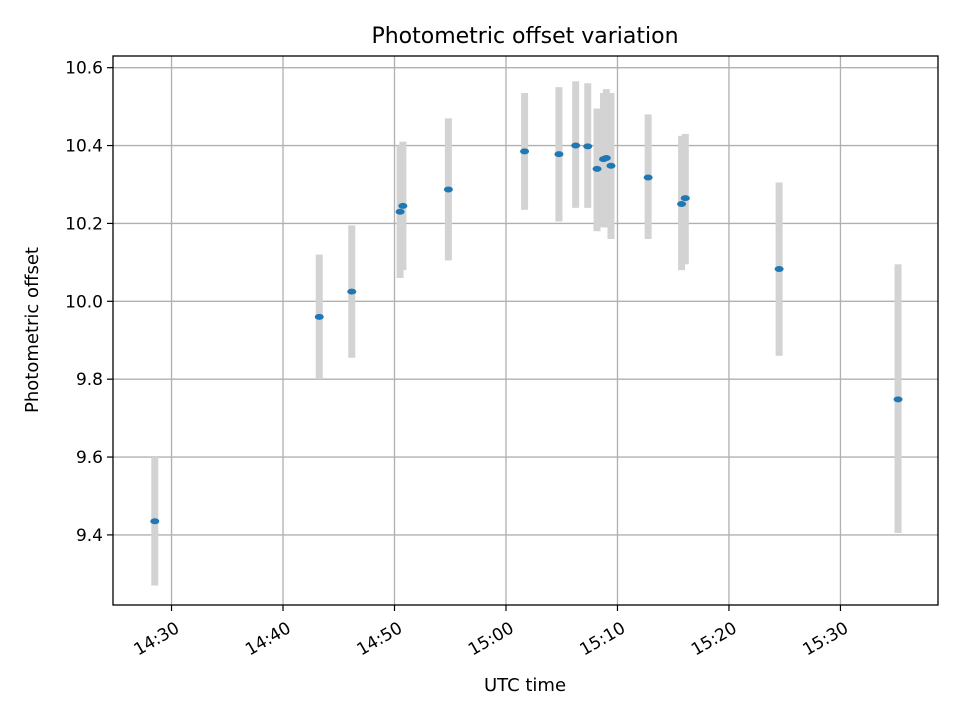 Image resolution: width=960 pixels, height=720 pixels. What do you see at coordinates (84, 224) in the screenshot?
I see `y-tick-label: 10.2` at bounding box center [84, 224].